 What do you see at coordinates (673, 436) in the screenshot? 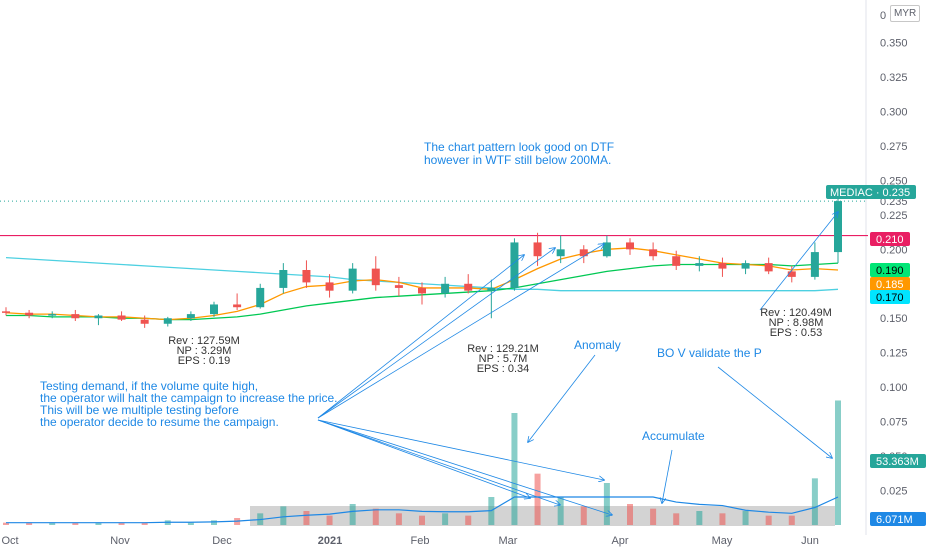
I see `accumulate-label: Accumulate` at bounding box center [673, 436].